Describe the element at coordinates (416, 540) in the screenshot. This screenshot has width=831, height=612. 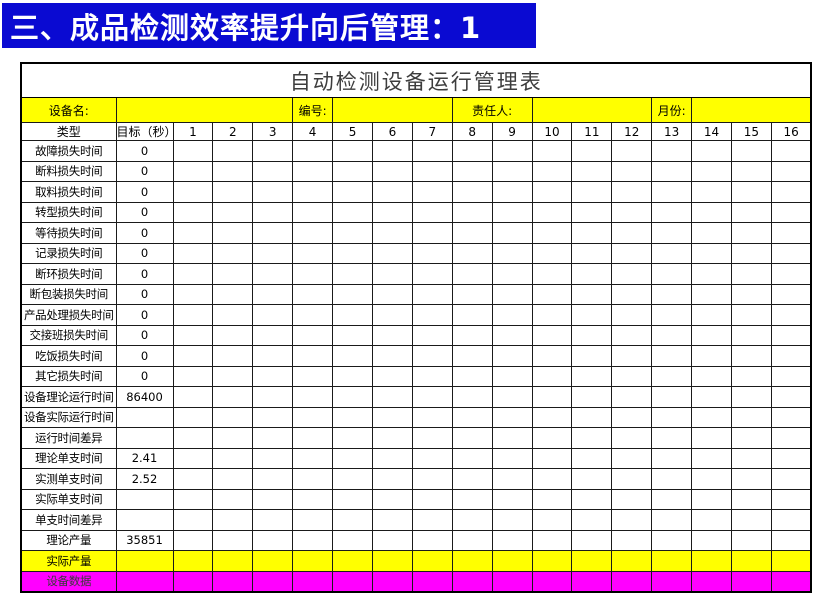
I see `table-row: 理论产量 35851` at that location.